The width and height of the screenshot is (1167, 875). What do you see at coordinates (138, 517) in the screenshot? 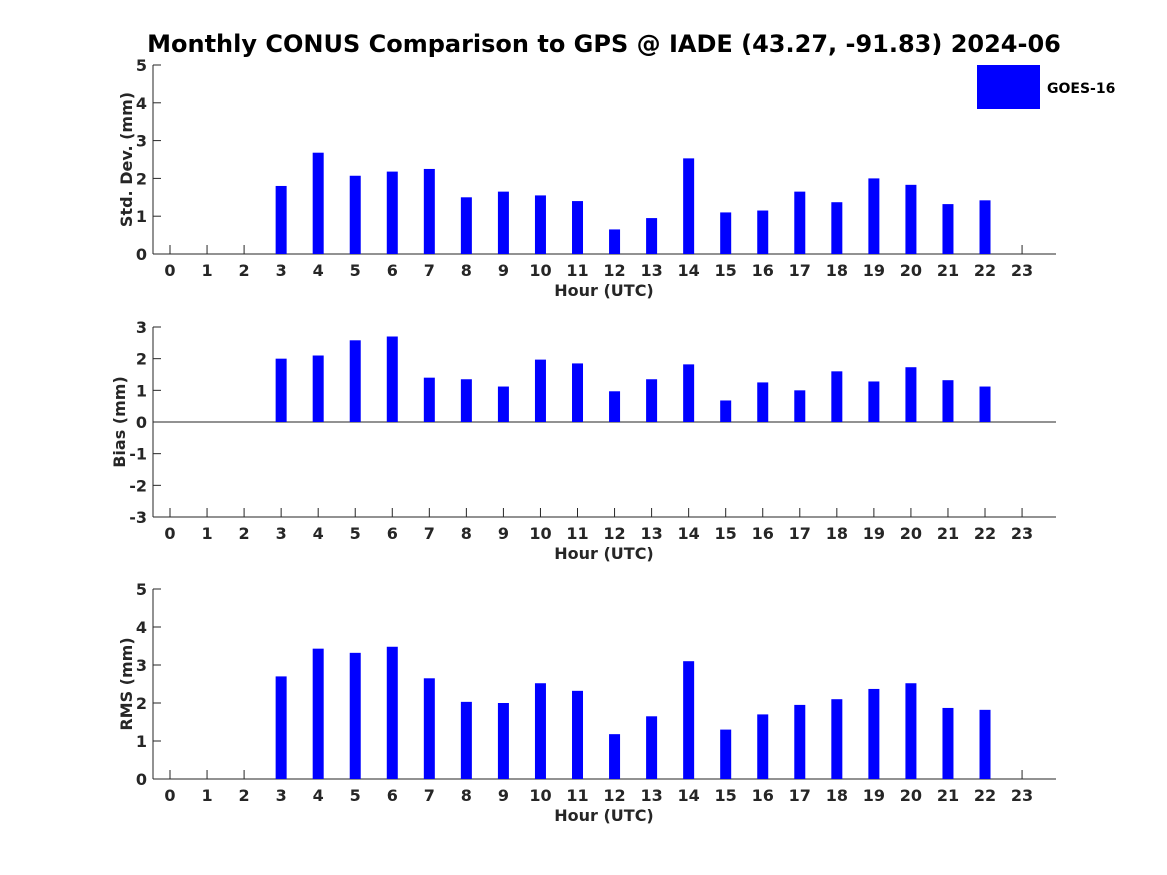
I see `y-tick-label: -3` at bounding box center [138, 517].